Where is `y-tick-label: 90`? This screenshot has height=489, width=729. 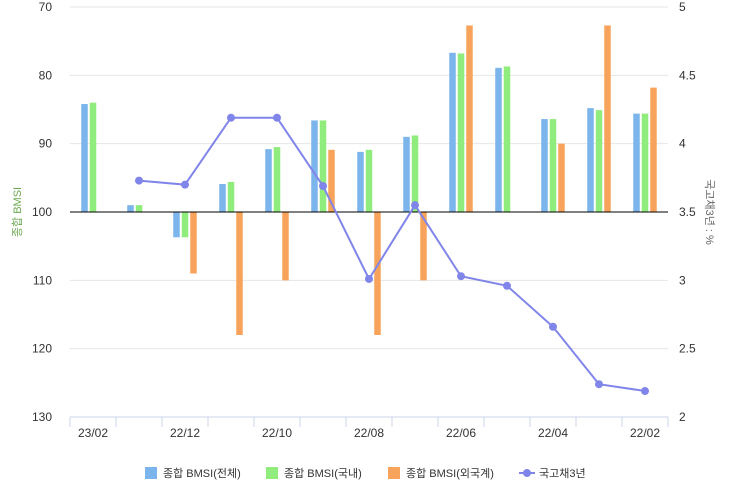 y-tick-label: 90 is located at coordinates (46, 144).